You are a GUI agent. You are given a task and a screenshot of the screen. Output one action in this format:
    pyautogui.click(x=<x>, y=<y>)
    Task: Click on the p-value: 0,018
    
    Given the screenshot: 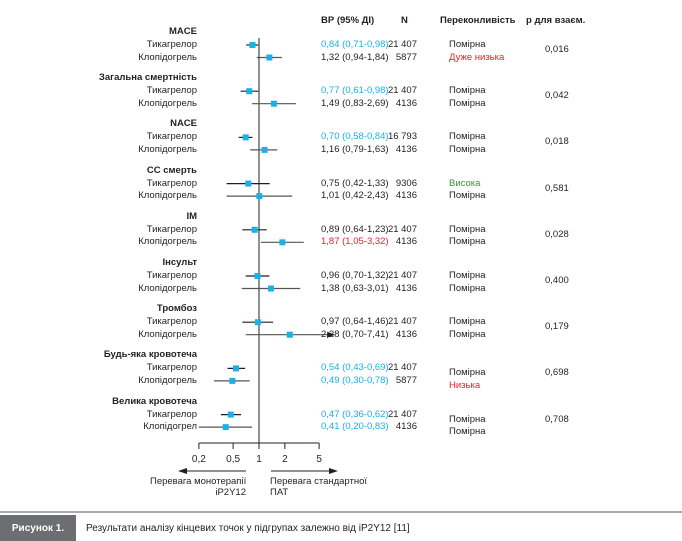 What is the action you would take?
    pyautogui.click(x=557, y=142)
    